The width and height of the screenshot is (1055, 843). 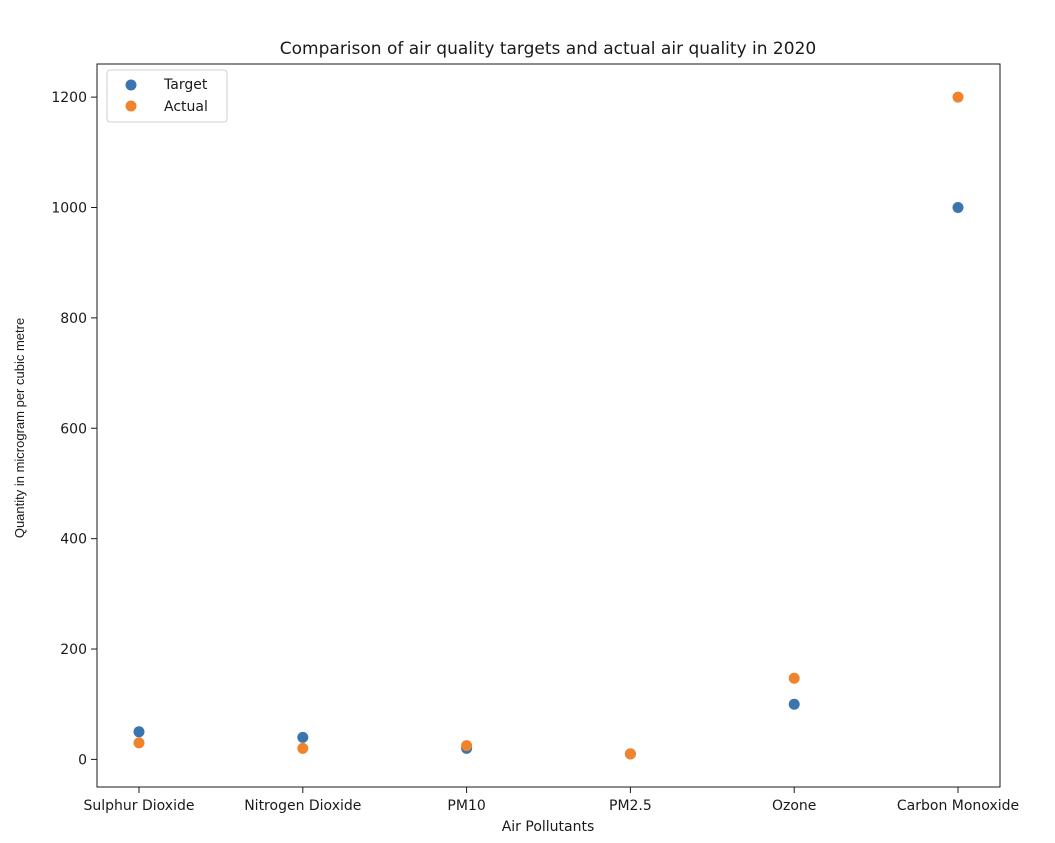 I want to click on x-tick-label: PM2.5, so click(x=630, y=806).